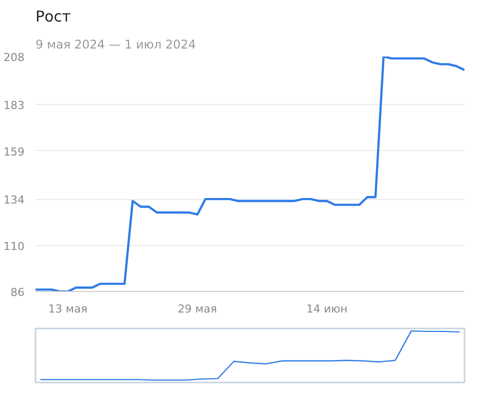 The image size is (488, 402). Describe the element at coordinates (14, 57) in the screenshot. I see `y-tick-label: 208` at that location.